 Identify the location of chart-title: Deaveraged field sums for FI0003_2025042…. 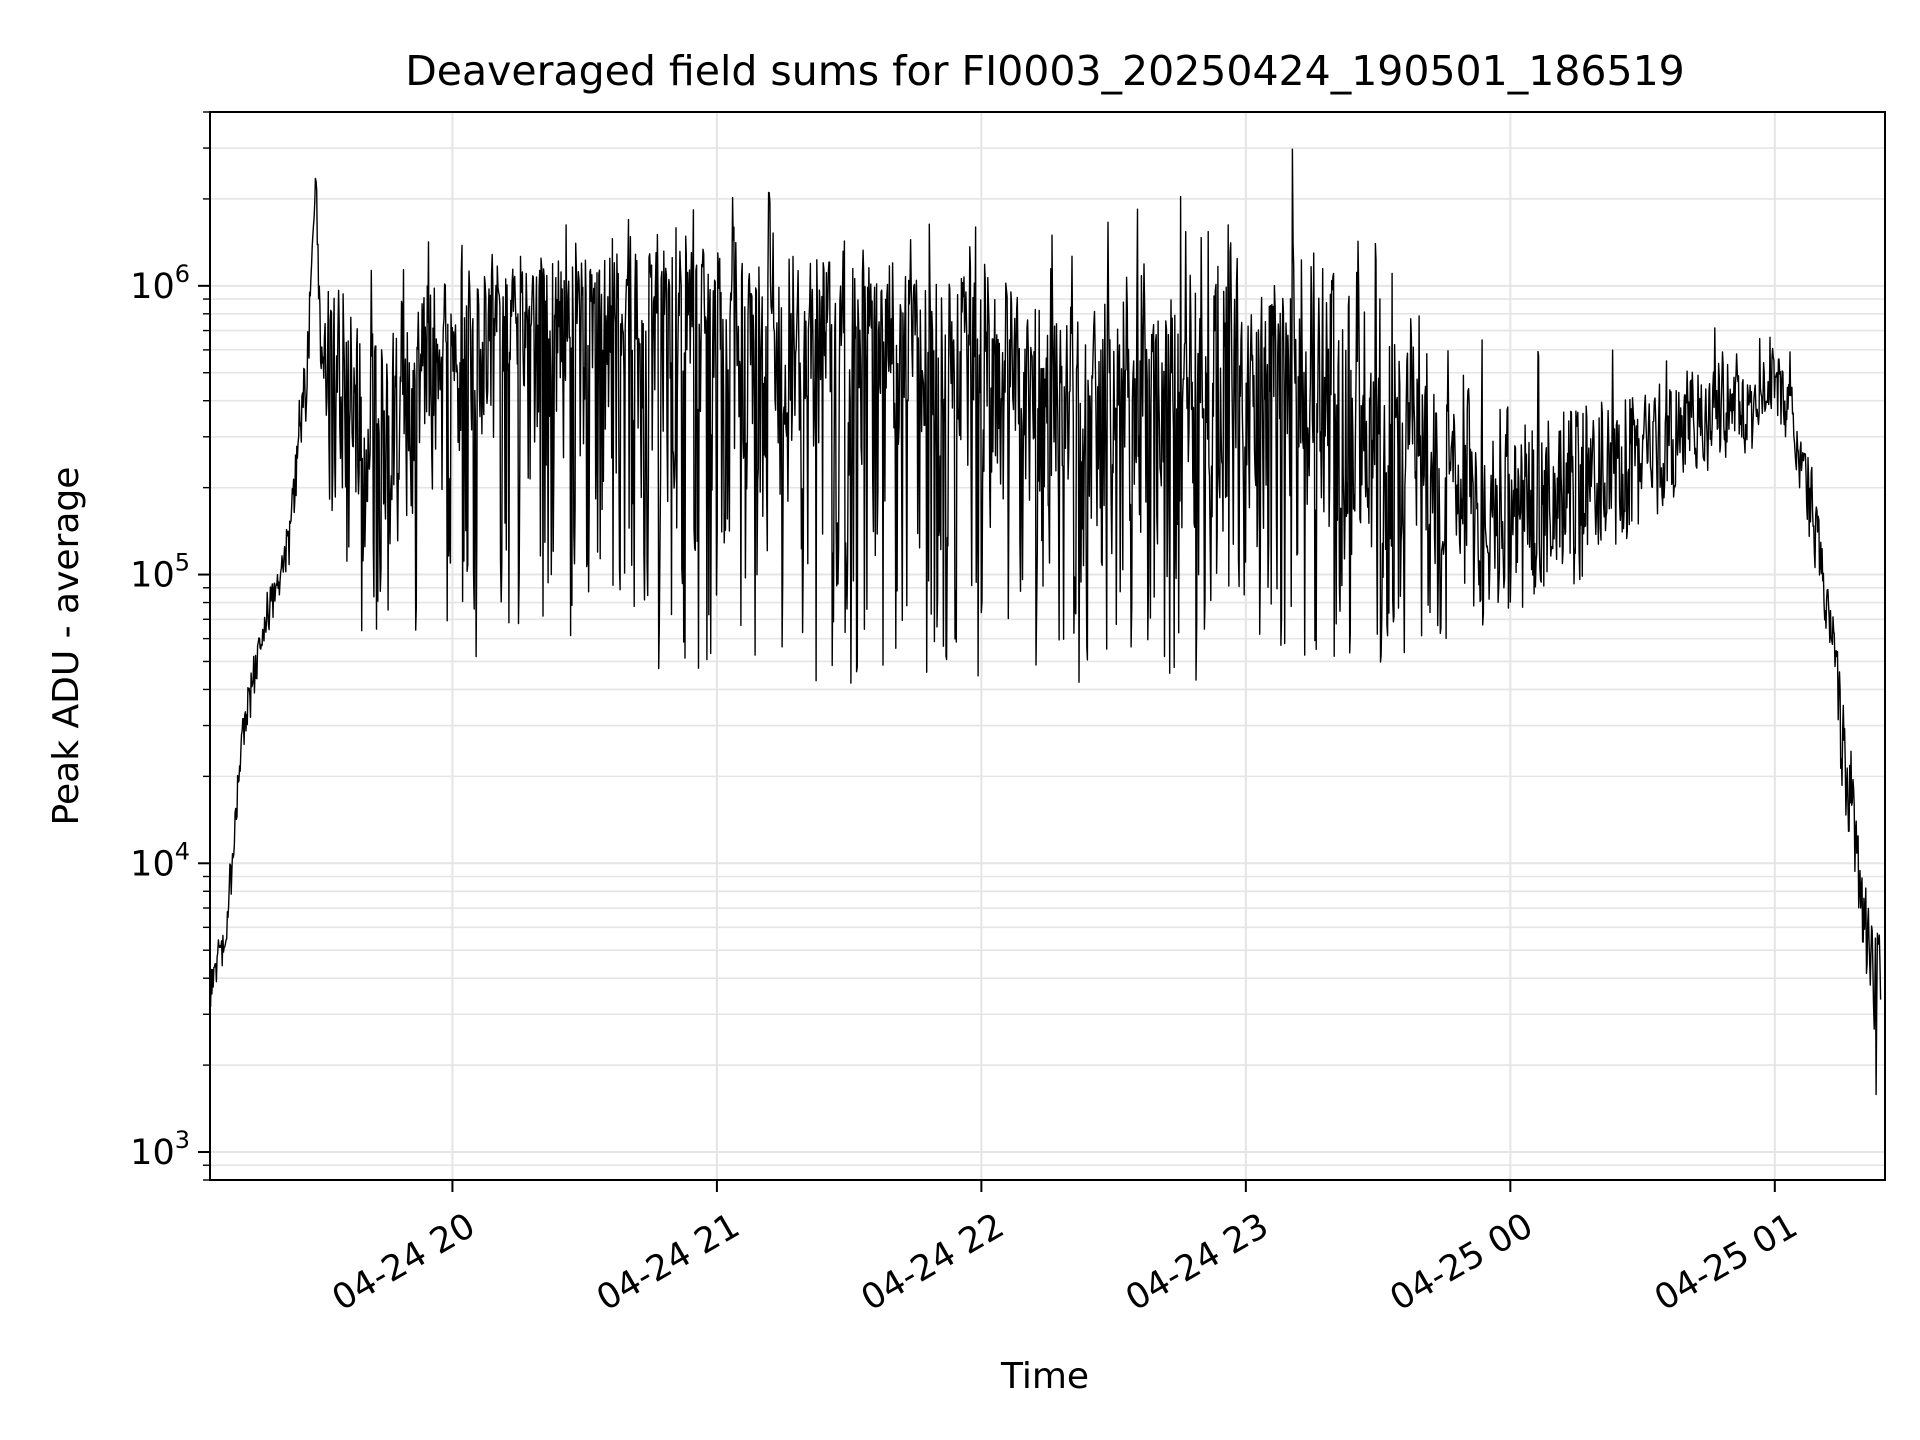
(1045, 71).